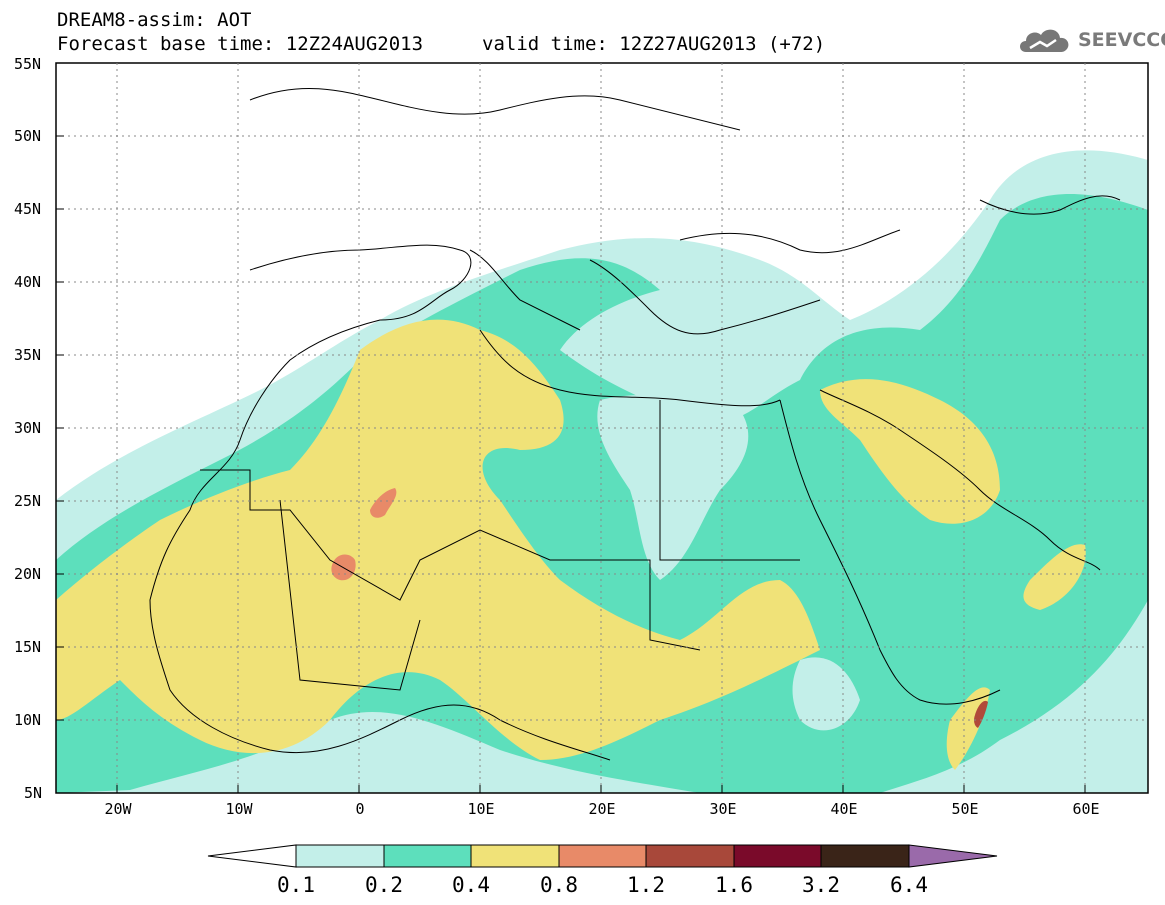  What do you see at coordinates (384, 885) in the screenshot?
I see `colorbar-label: 0.2` at bounding box center [384, 885].